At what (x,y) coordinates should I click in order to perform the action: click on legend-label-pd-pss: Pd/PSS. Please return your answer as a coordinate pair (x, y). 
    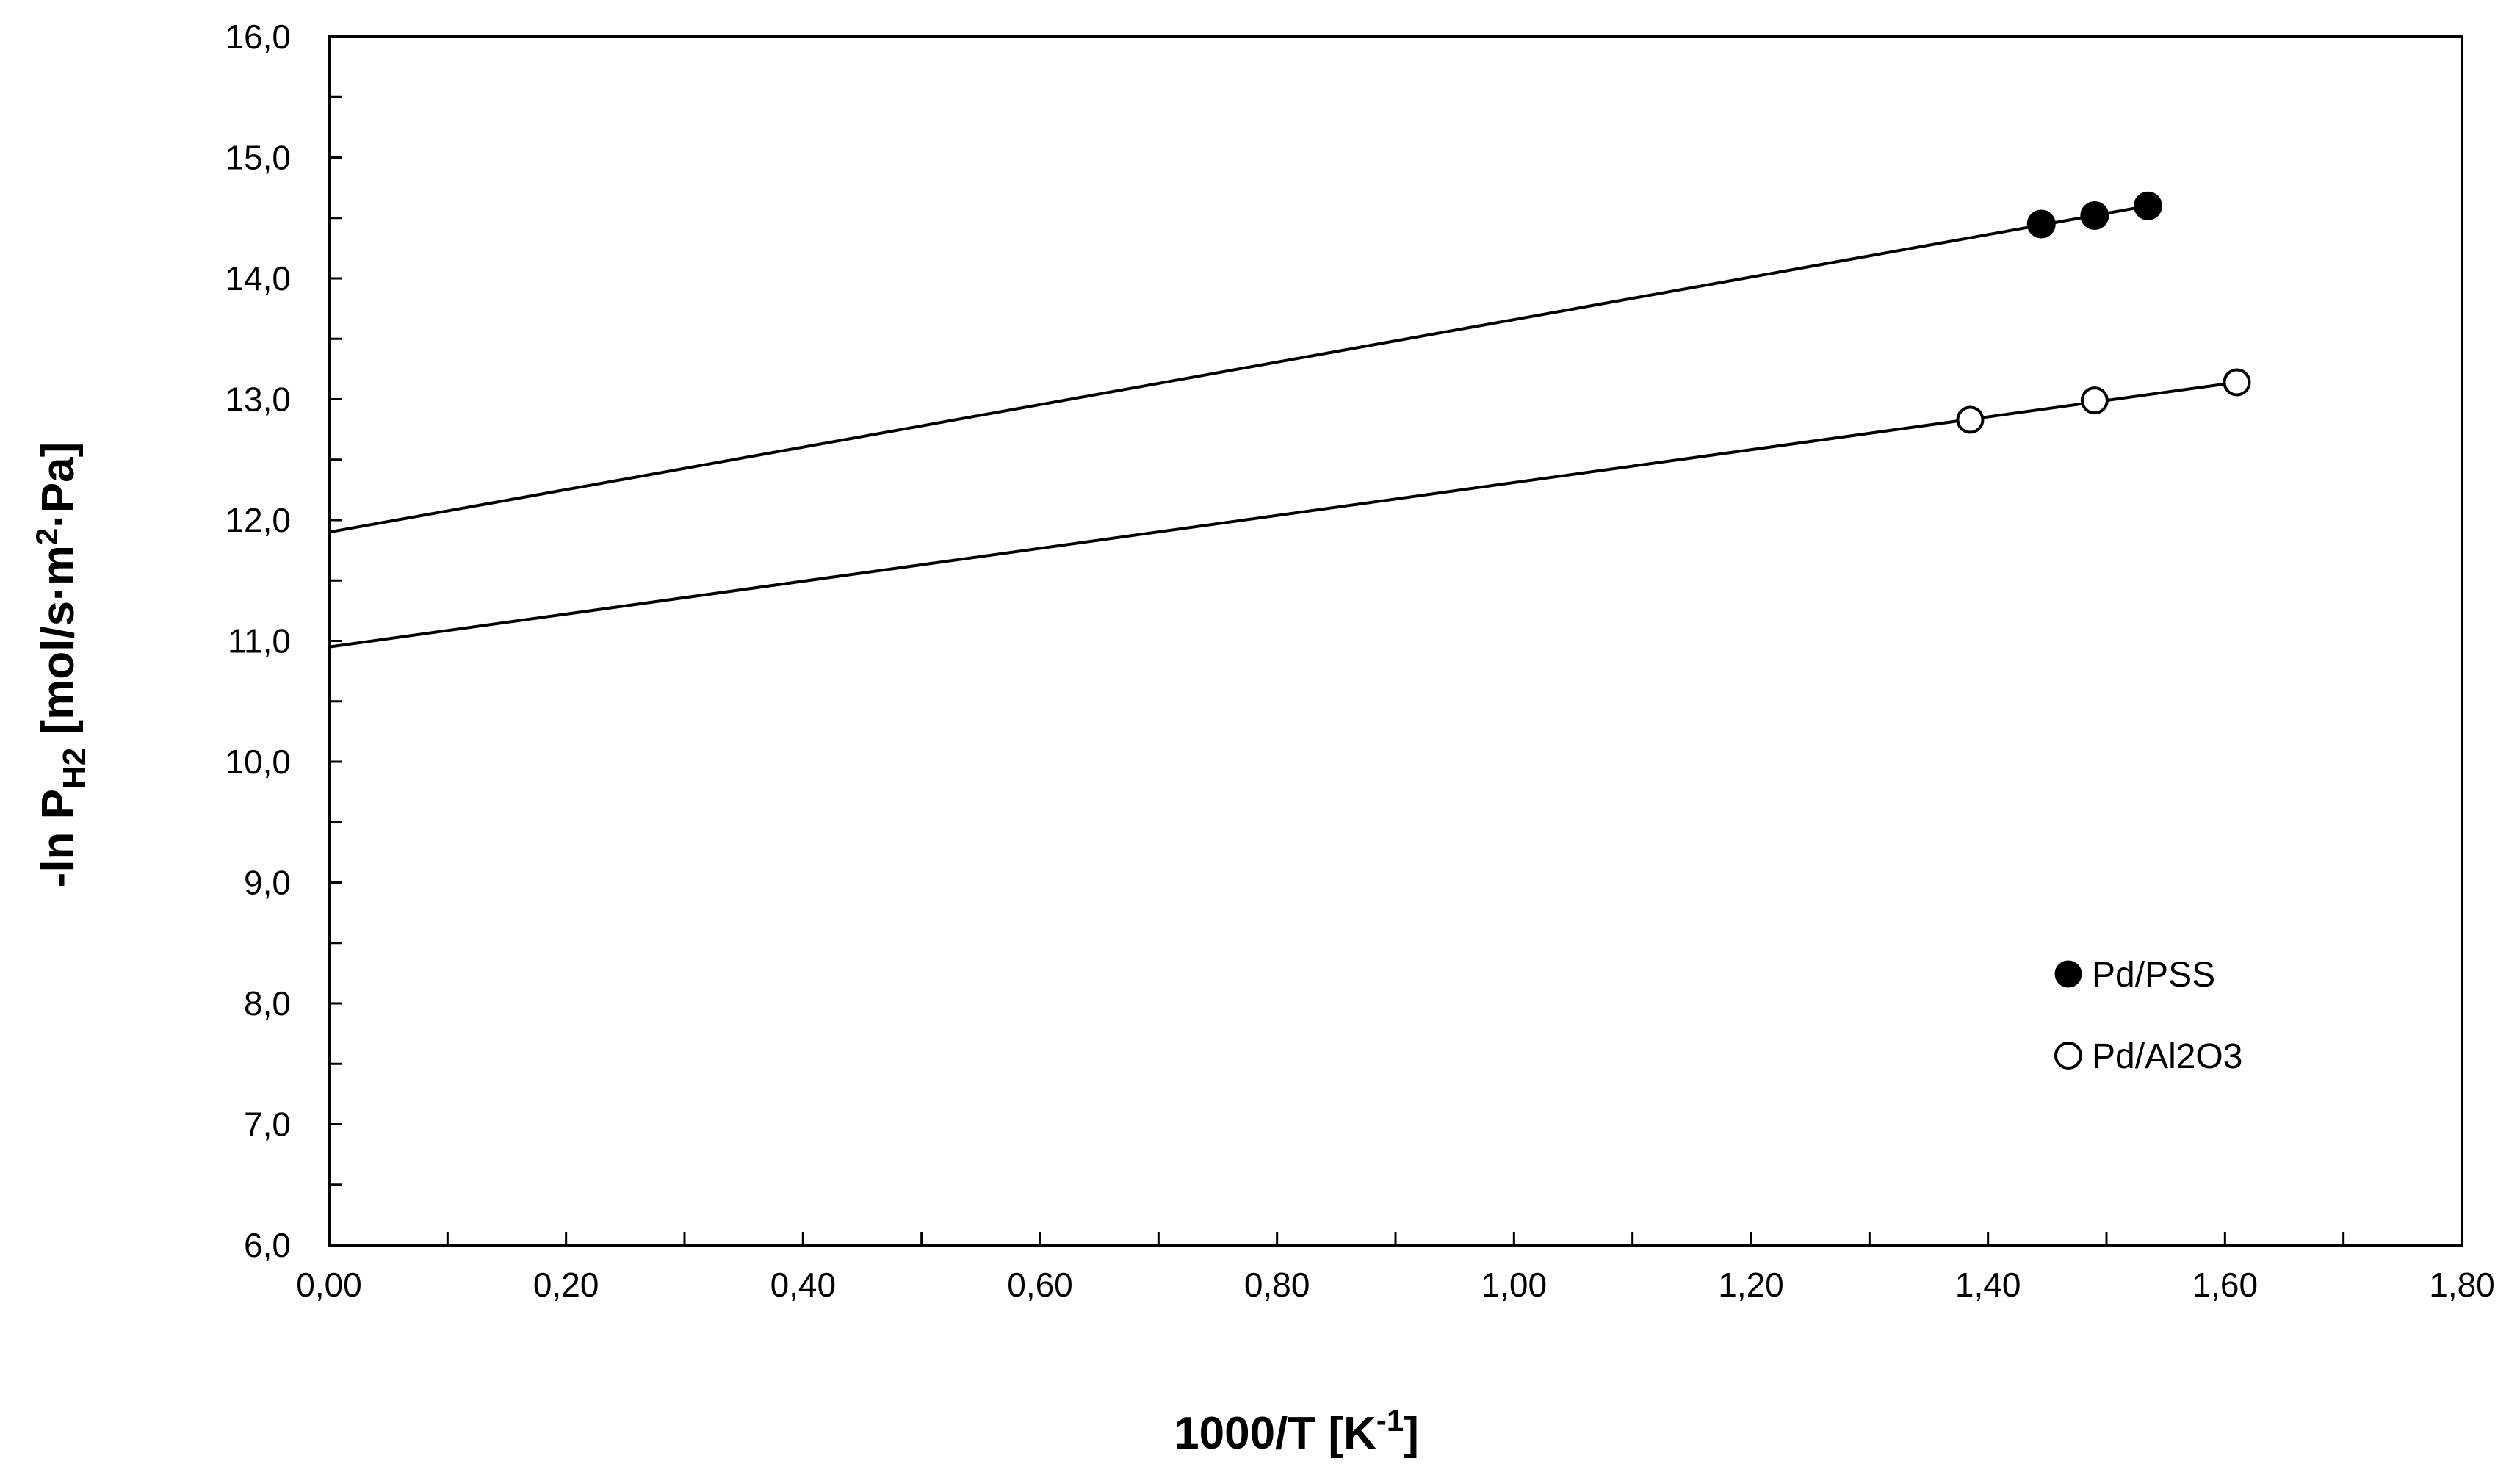
    Looking at the image, I should click on (2153, 975).